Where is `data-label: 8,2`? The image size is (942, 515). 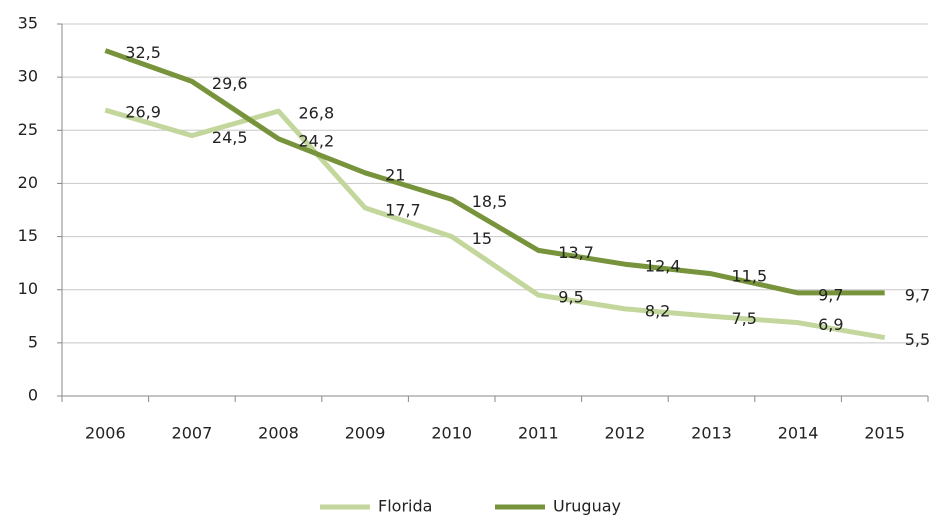
data-label: 8,2 is located at coordinates (657, 310).